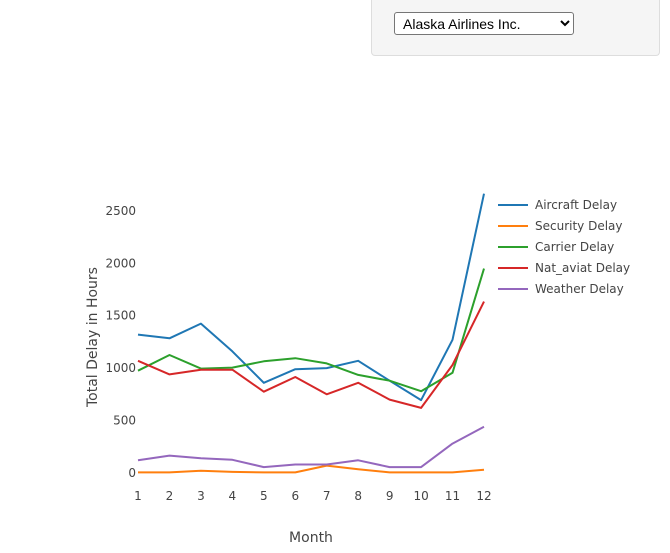 The width and height of the screenshot is (670, 553). What do you see at coordinates (170, 496) in the screenshot?
I see `x-tick-label: 2` at bounding box center [170, 496].